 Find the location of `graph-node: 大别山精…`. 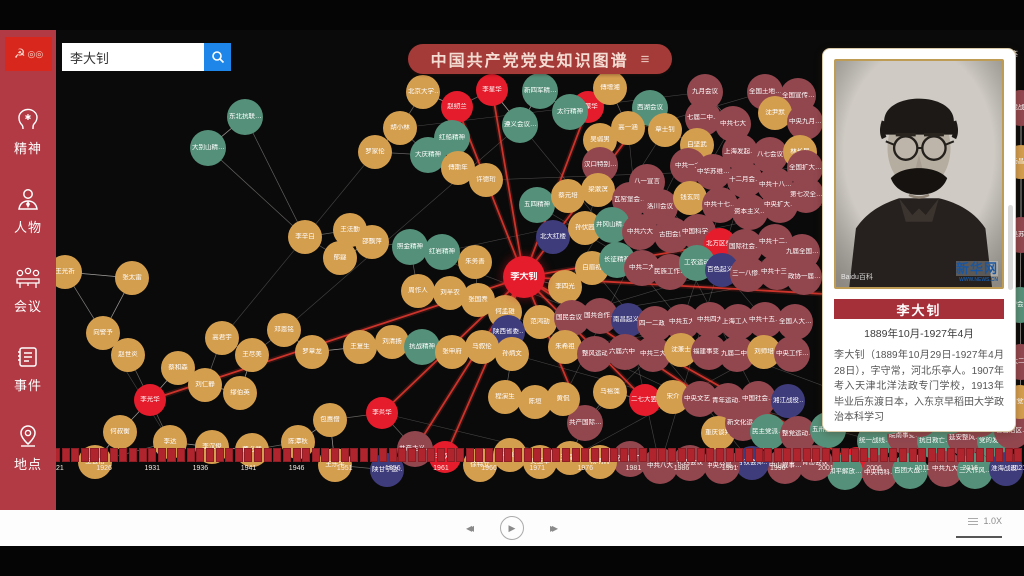

graph-node: 大别山精… is located at coordinates (208, 148).